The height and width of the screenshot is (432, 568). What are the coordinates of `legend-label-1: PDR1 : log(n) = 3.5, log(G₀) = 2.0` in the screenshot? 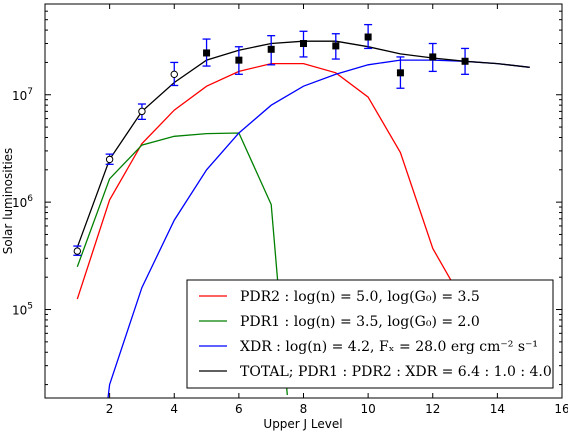 It's located at (360, 322).